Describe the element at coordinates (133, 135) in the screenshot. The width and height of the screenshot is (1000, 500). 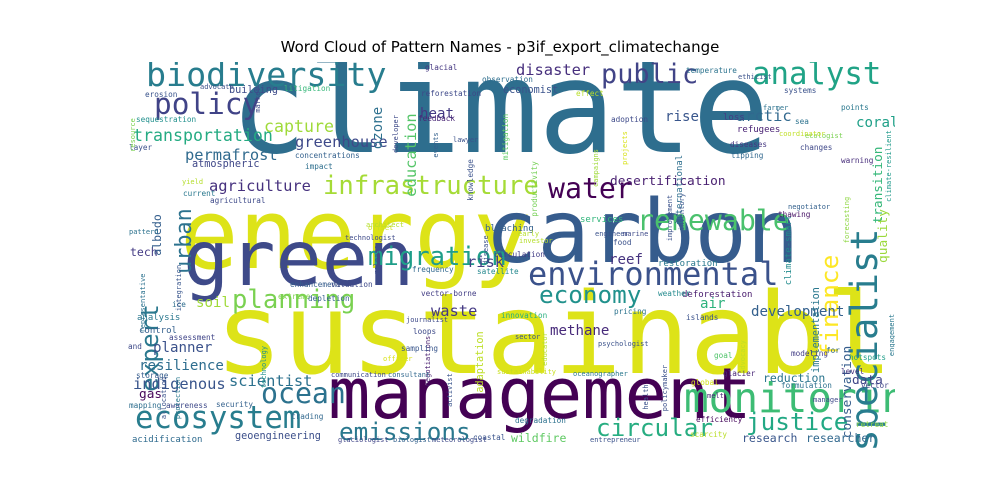
I see `word-resource: resource` at that location.